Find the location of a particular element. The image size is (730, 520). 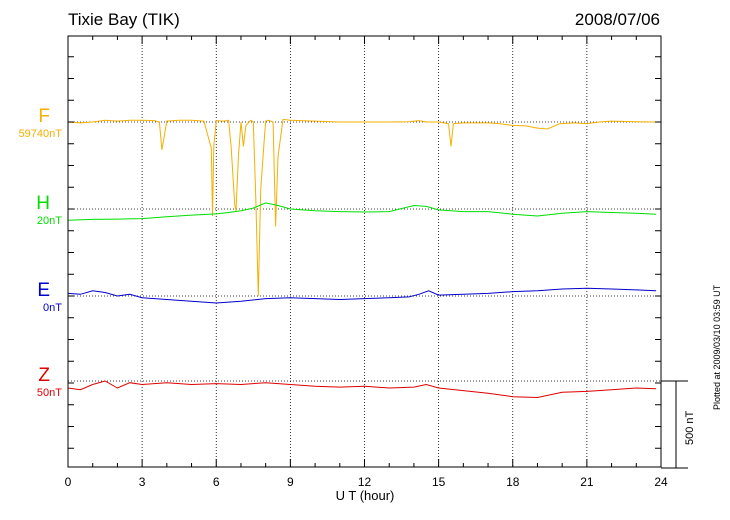

plotted-at-note: Plotted at 2009/03/10 03:59 UT is located at coordinates (717, 347).